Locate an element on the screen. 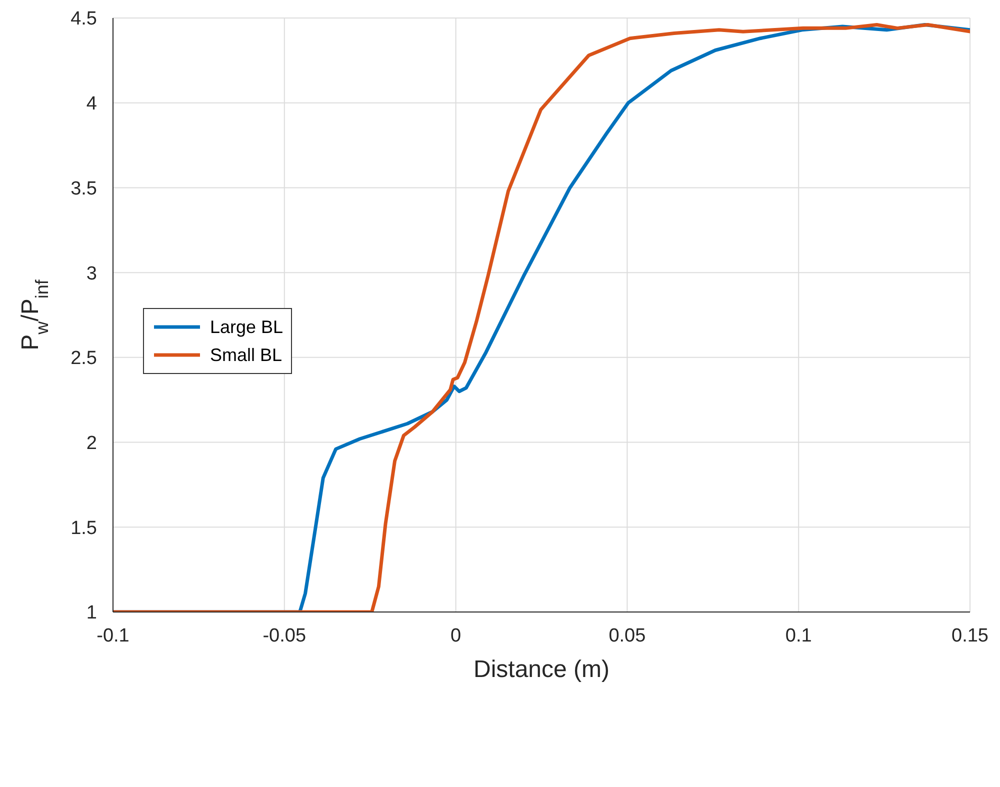 The width and height of the screenshot is (1000, 787). x-tick-label: 0.15 is located at coordinates (970, 635).